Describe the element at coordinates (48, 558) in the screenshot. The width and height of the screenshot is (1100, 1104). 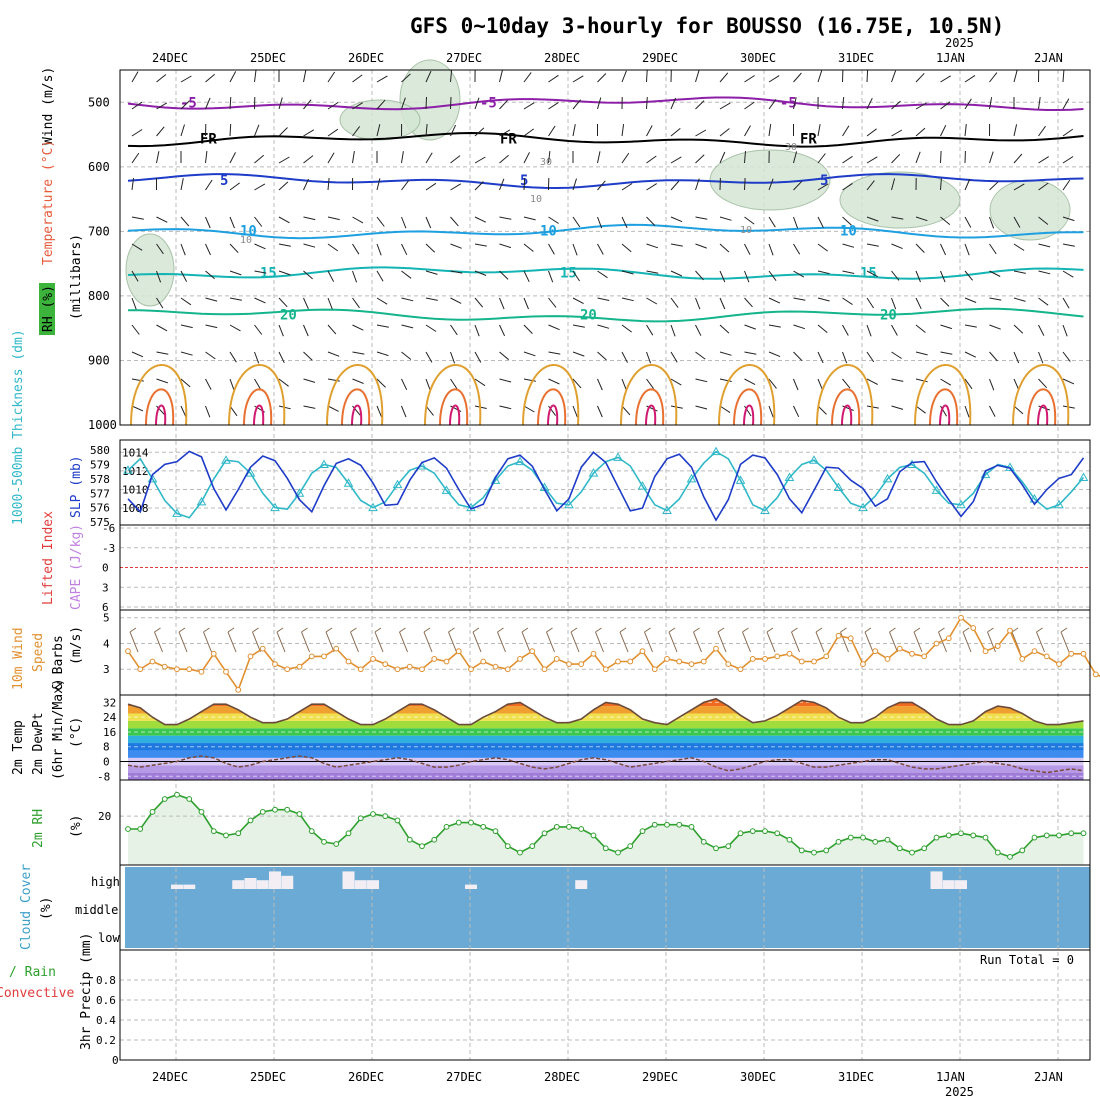
I see `label-lifted-index: Lifted Index` at that location.